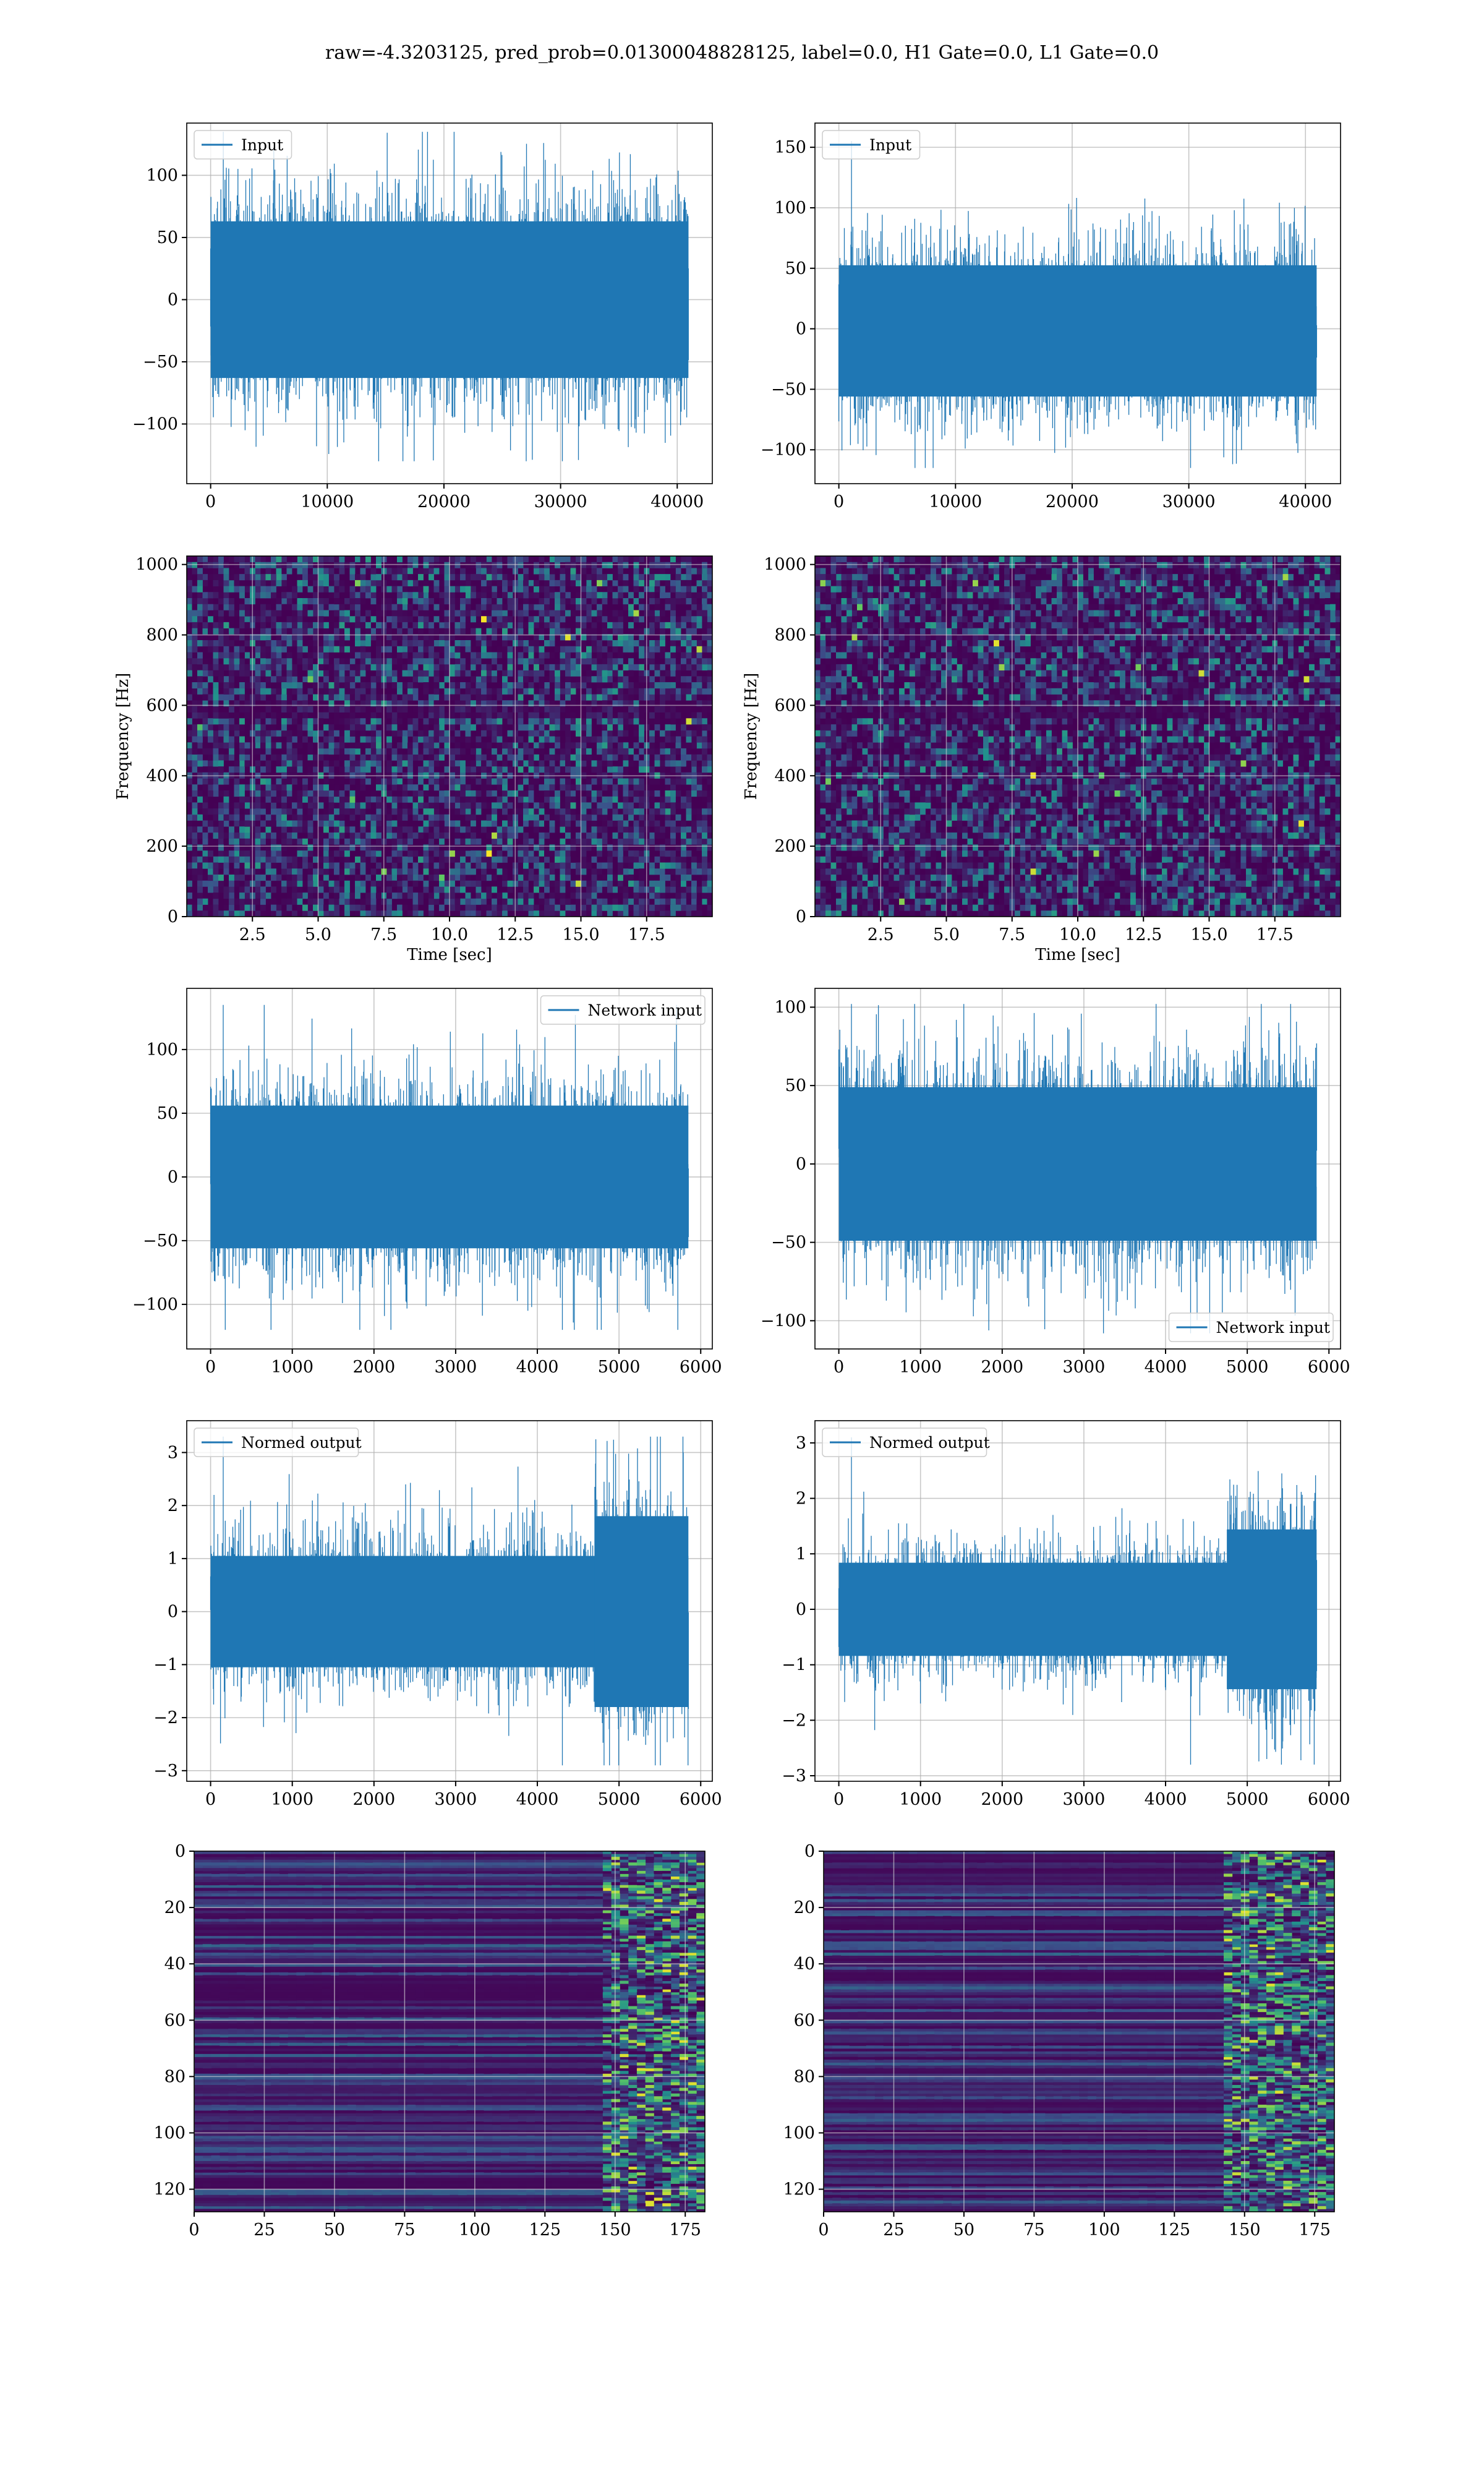  Describe the element at coordinates (804, 2076) in the screenshot. I see `y-tick-label: 80` at that location.